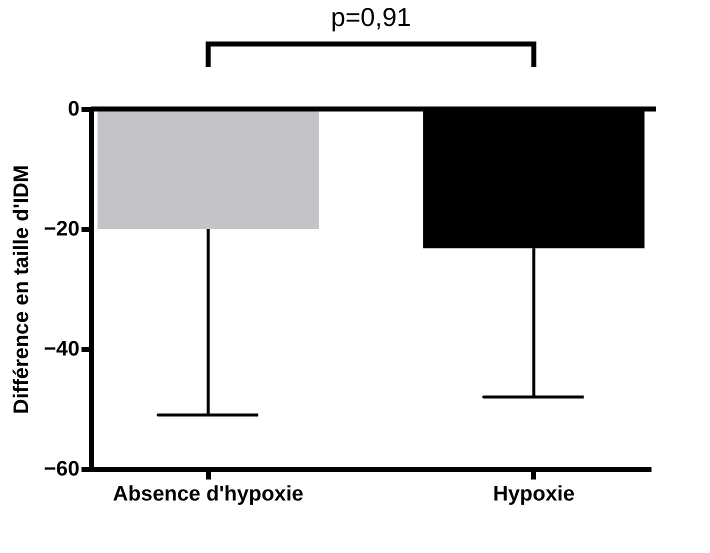 This screenshot has width=710, height=553. Describe the element at coordinates (62, 469) in the screenshot. I see `y-tick-label: −60` at that location.